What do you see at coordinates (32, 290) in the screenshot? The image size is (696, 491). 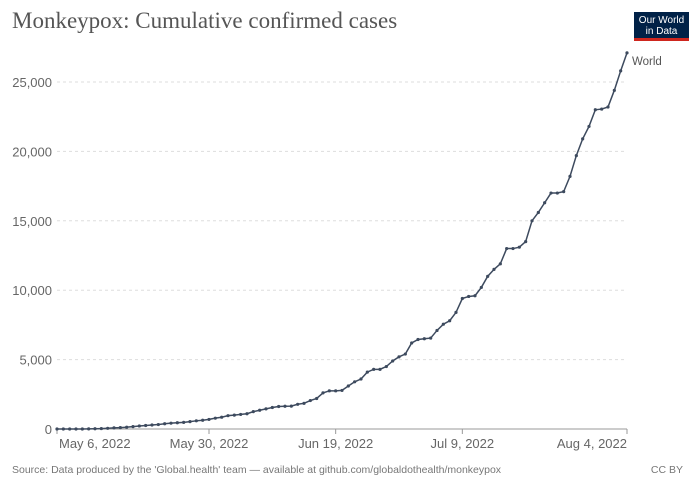 I see `y-tick-label: 10,000` at bounding box center [32, 290].